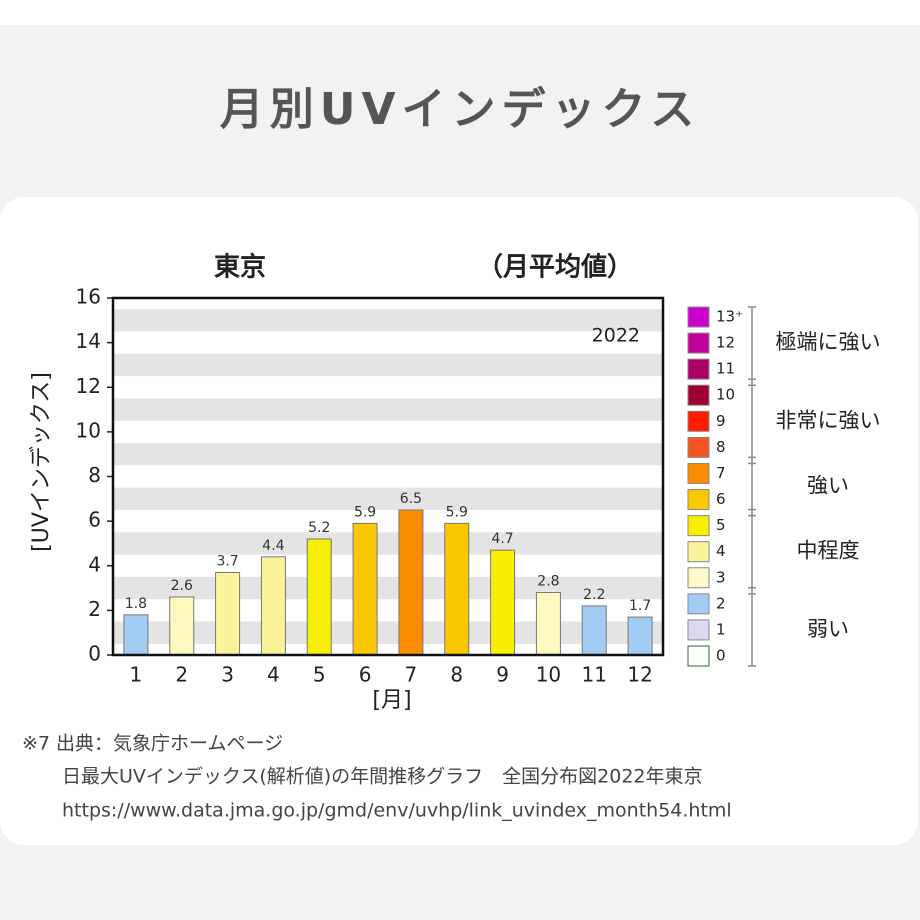  I want to click on y-tick-label: 16, so click(88, 297).